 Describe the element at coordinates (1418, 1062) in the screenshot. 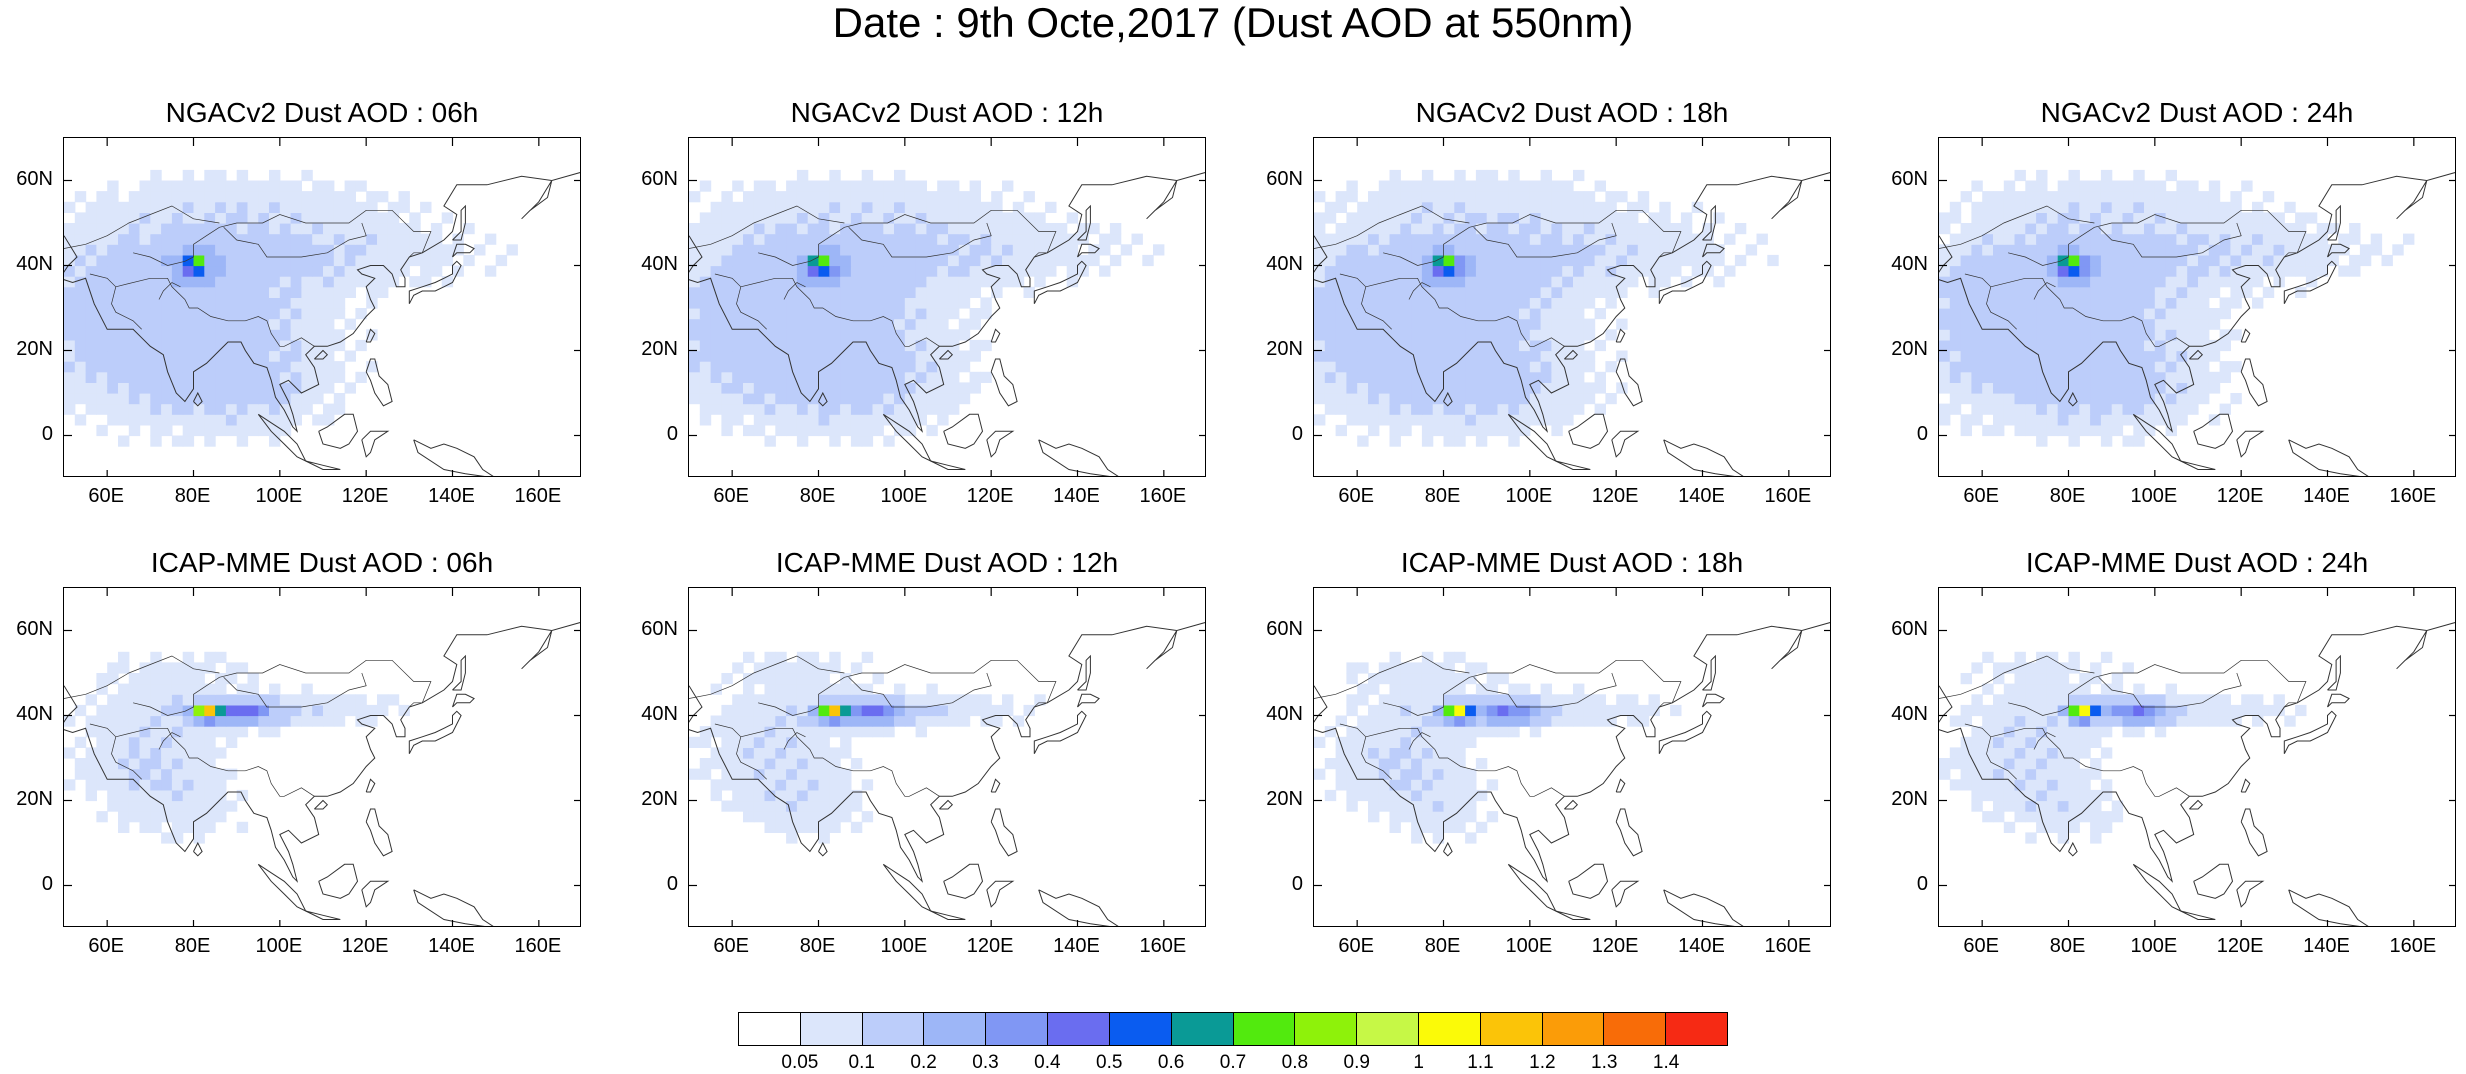

I see `colorbar-label: 1` at that location.